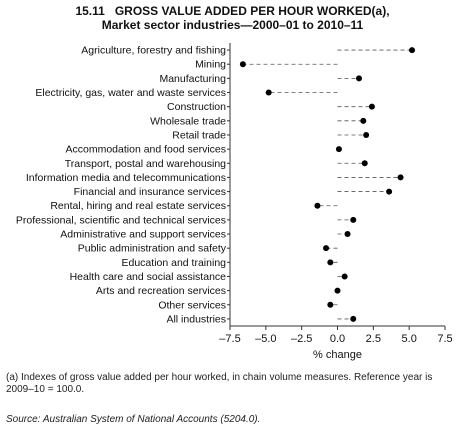 Image resolution: width=465 pixels, height=430 pixels. What do you see at coordinates (90, 11) in the screenshot?
I see `chart-number: 15.11` at bounding box center [90, 11].